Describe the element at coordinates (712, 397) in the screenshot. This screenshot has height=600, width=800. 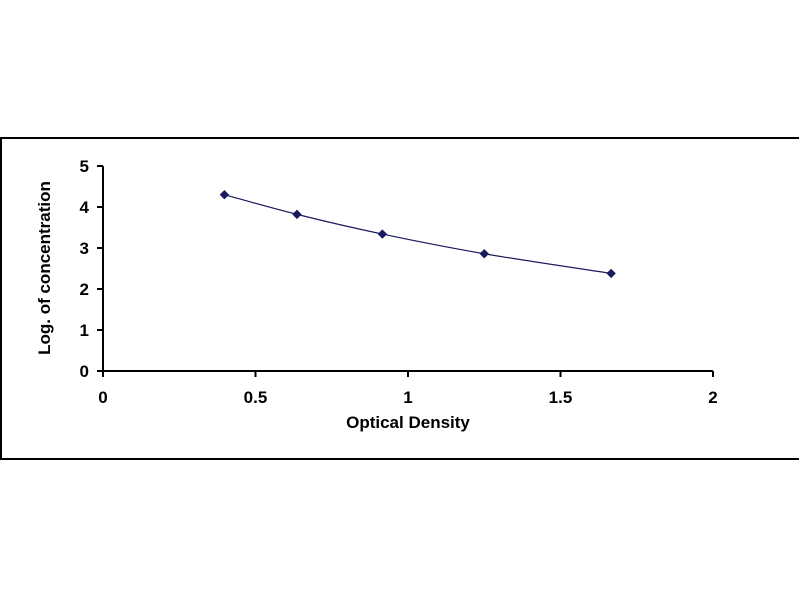
I see `x-tick-label: 2` at that location.